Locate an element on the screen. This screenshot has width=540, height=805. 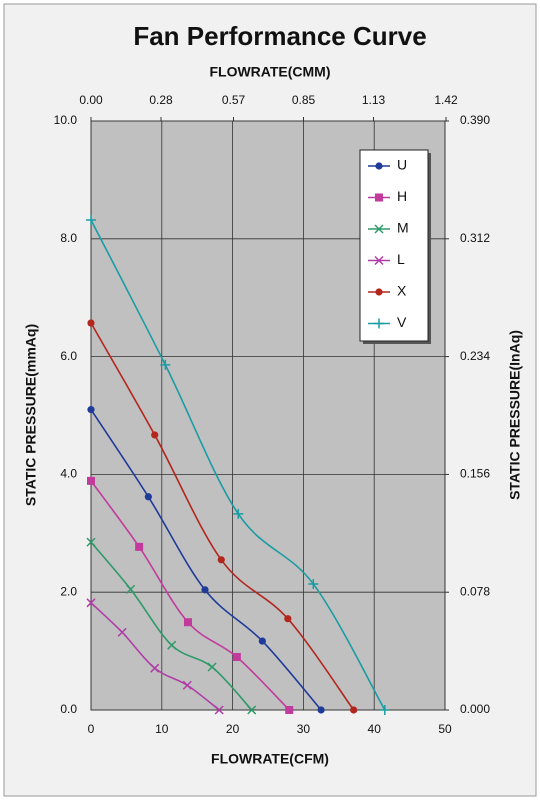
x2-axis-title: FLOWRATE(CMM) is located at coordinates (269, 72).